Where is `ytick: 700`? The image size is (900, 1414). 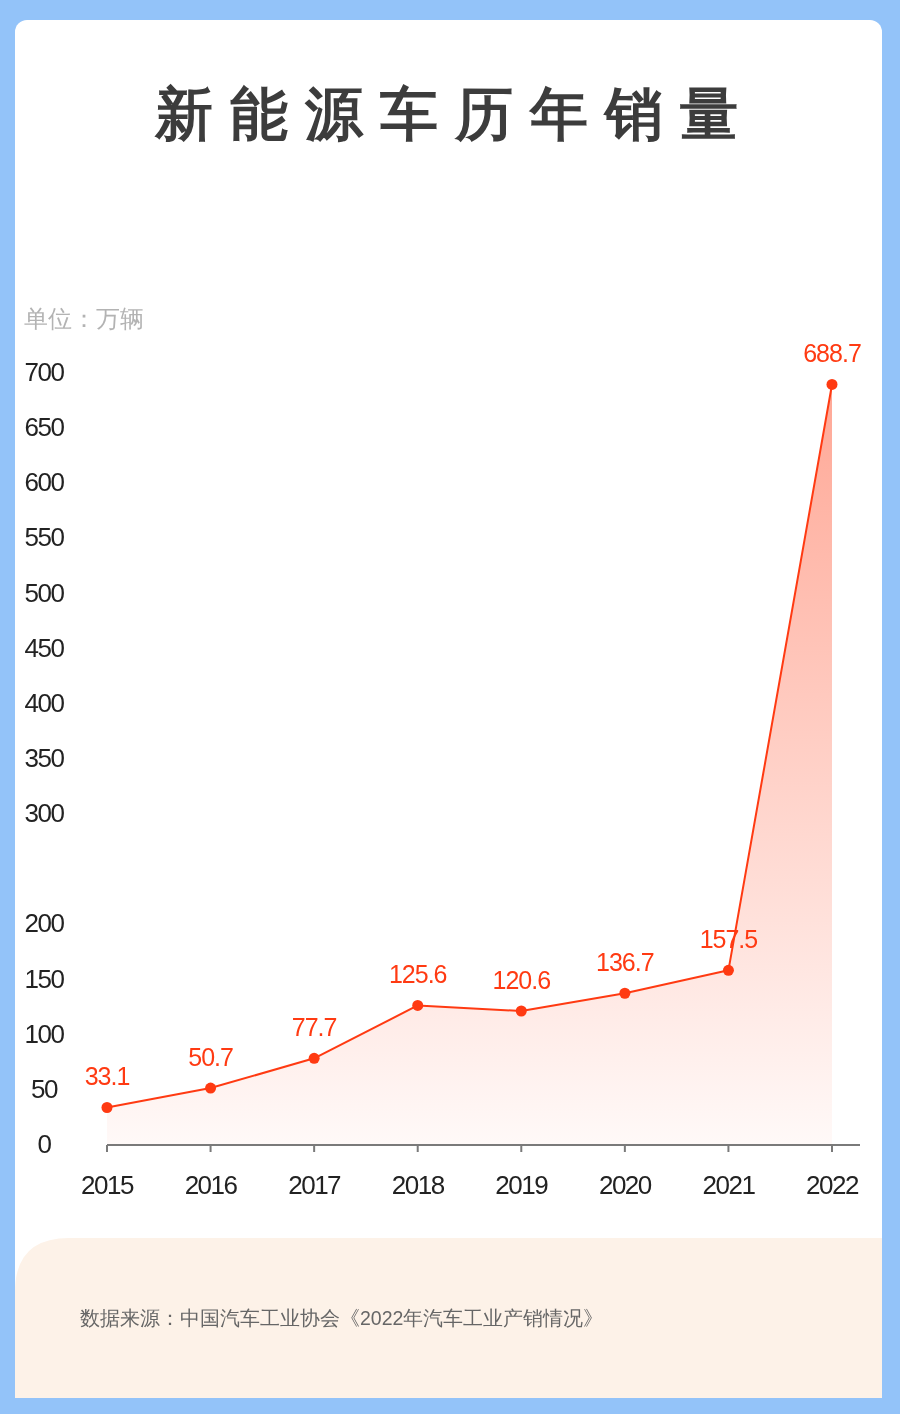
ytick: 700 is located at coordinates (44, 372).